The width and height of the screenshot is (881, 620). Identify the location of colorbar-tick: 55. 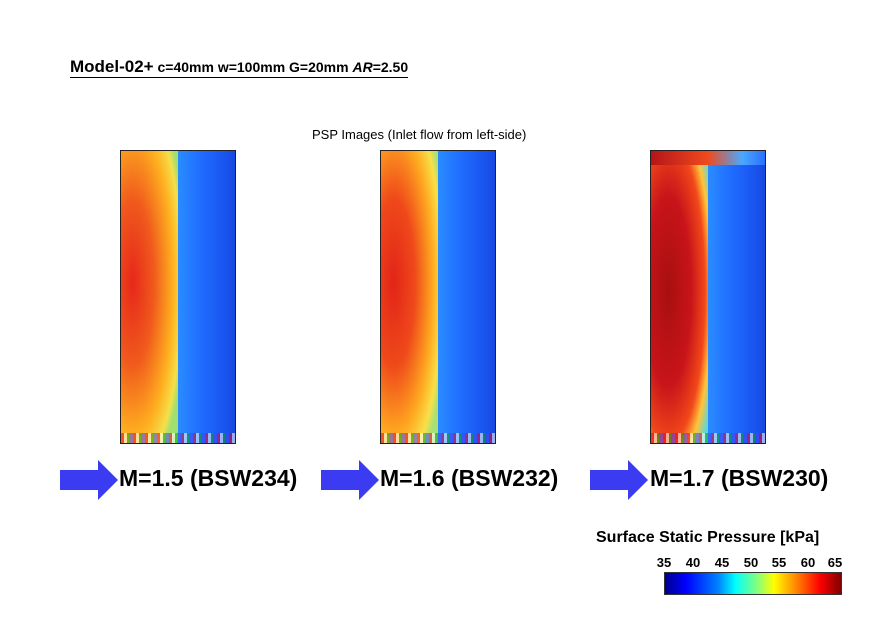
(779, 562).